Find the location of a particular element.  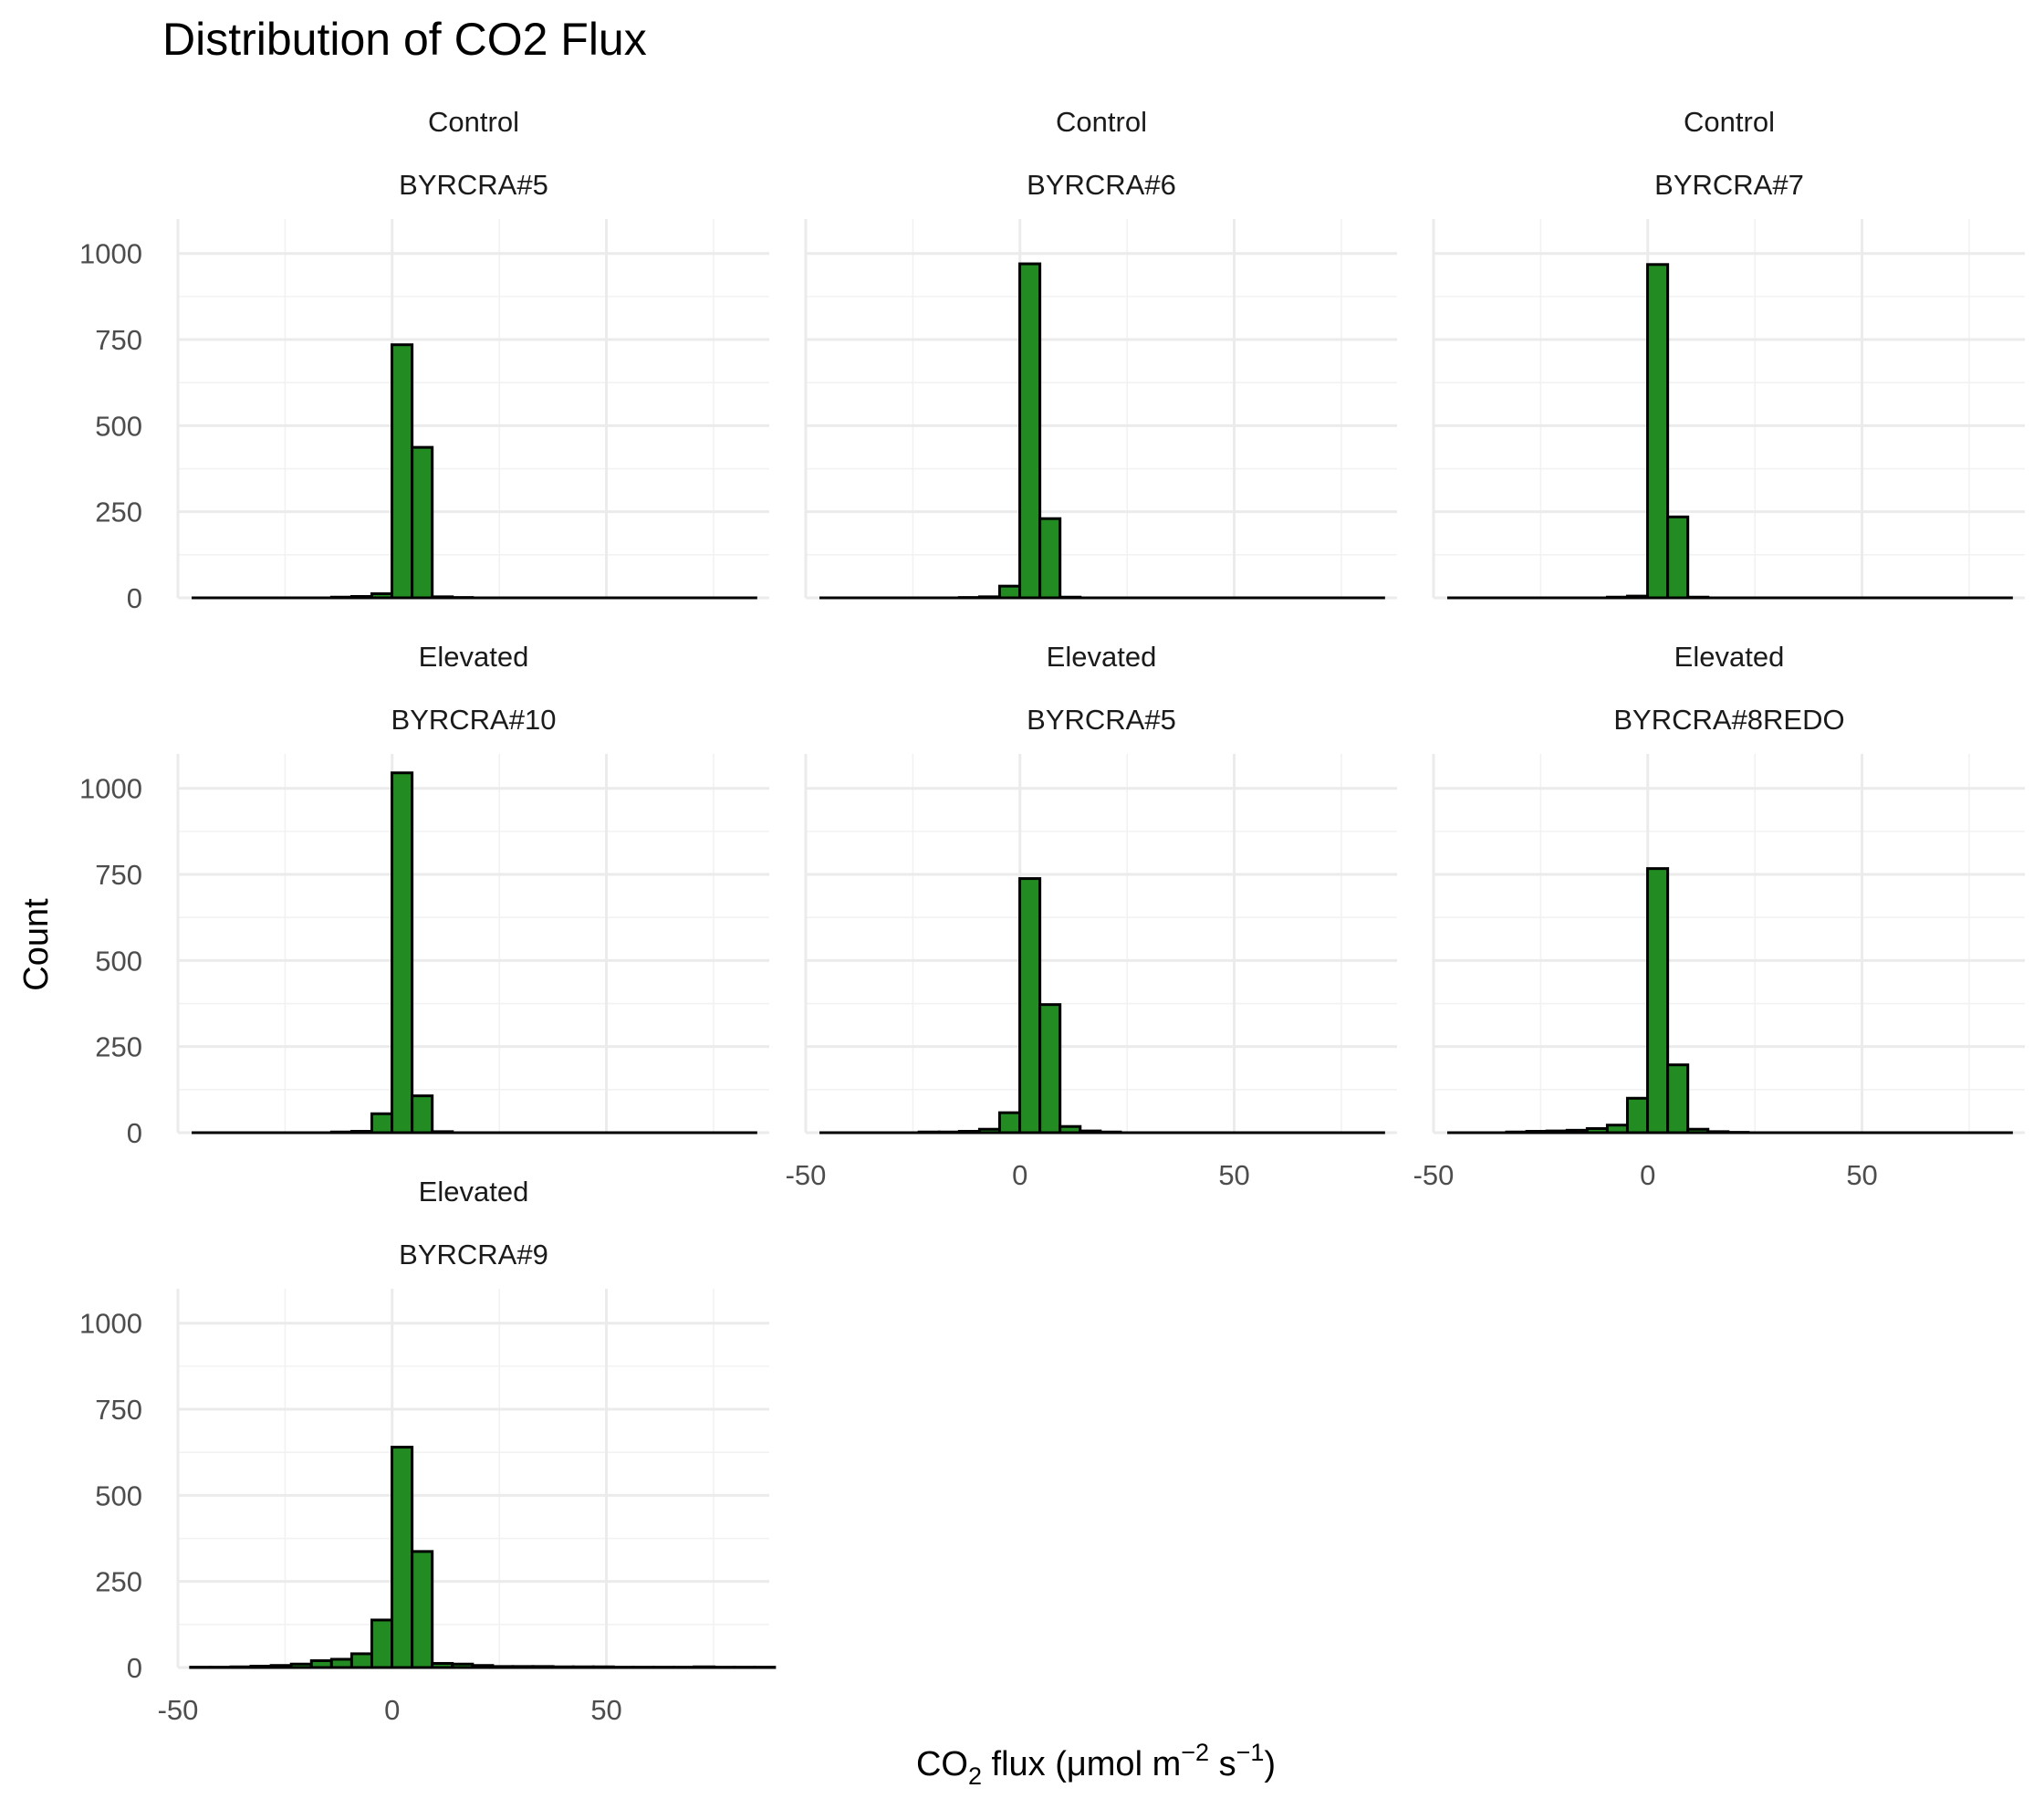

facet-site-label: BYRCRA#7 is located at coordinates (1729, 185).